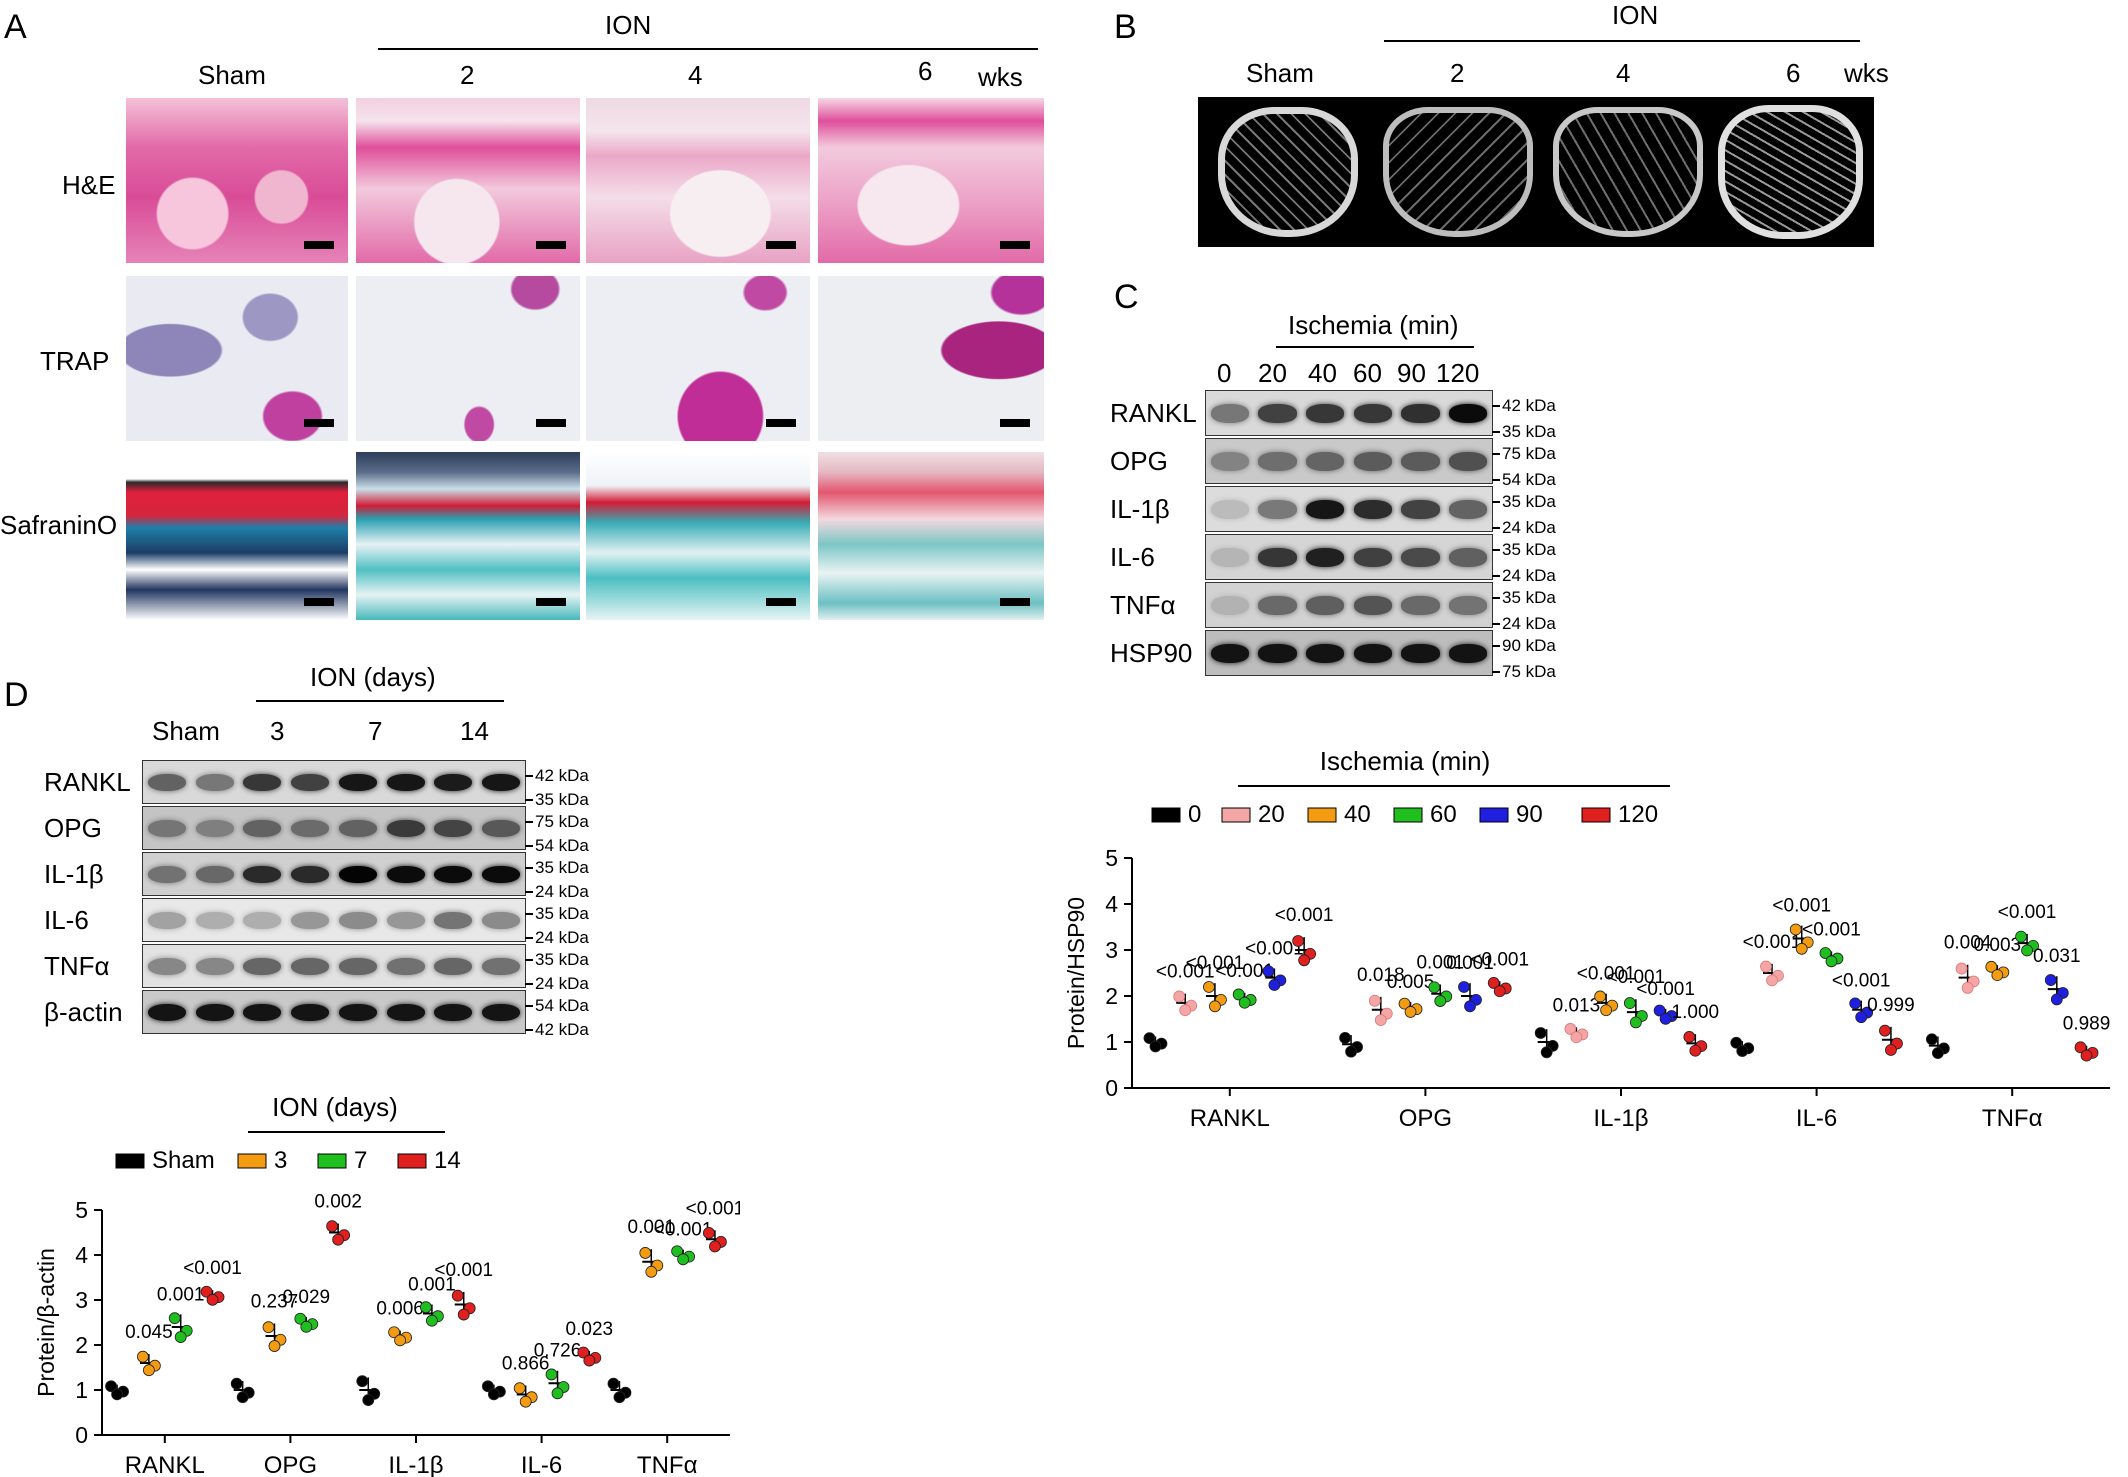 This screenshot has height=1477, width=2128. What do you see at coordinates (1440, 963) in the screenshot?
I see `panel-c-chart-p-value: 0.001` at bounding box center [1440, 963].